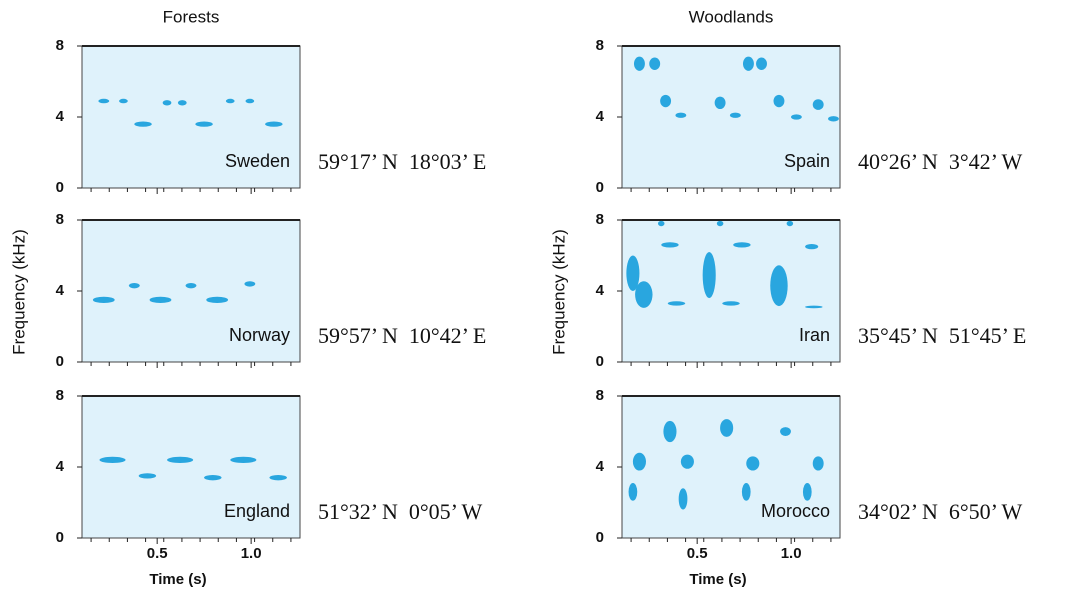 The width and height of the screenshot is (1067, 592). Describe the element at coordinates (257, 511) in the screenshot. I see `site-label: England` at that location.